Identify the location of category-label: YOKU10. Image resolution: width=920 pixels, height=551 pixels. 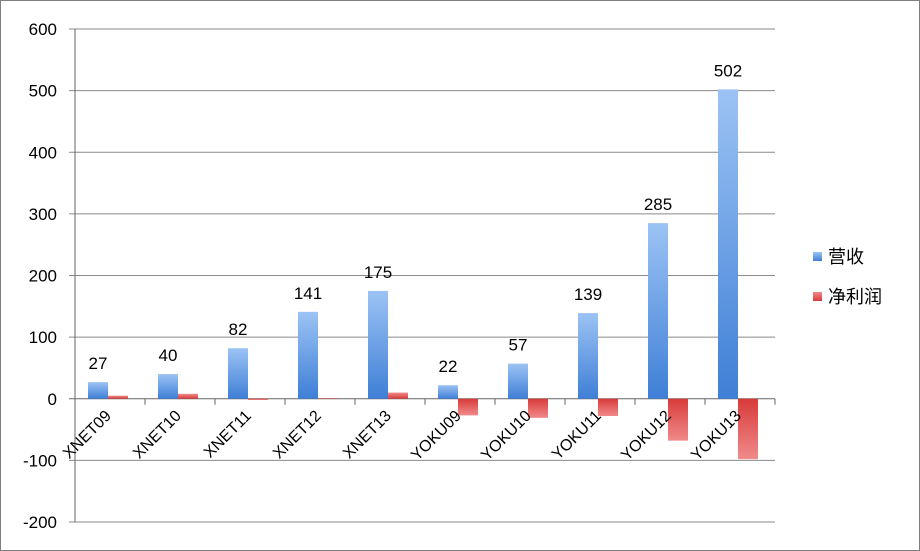
(506, 435).